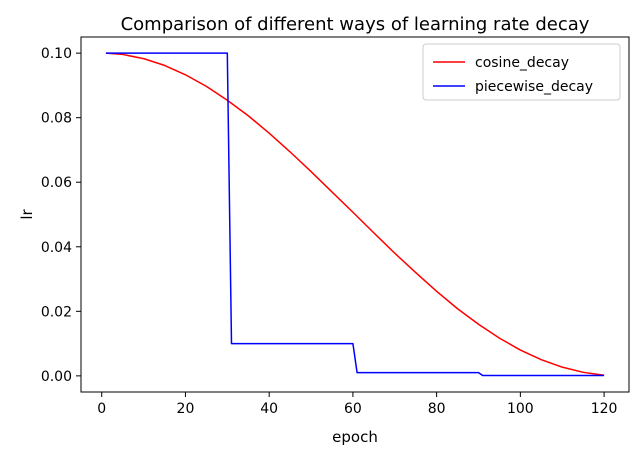 This screenshot has width=639, height=460. Describe the element at coordinates (269, 409) in the screenshot. I see `x-tick-label: 40` at that location.